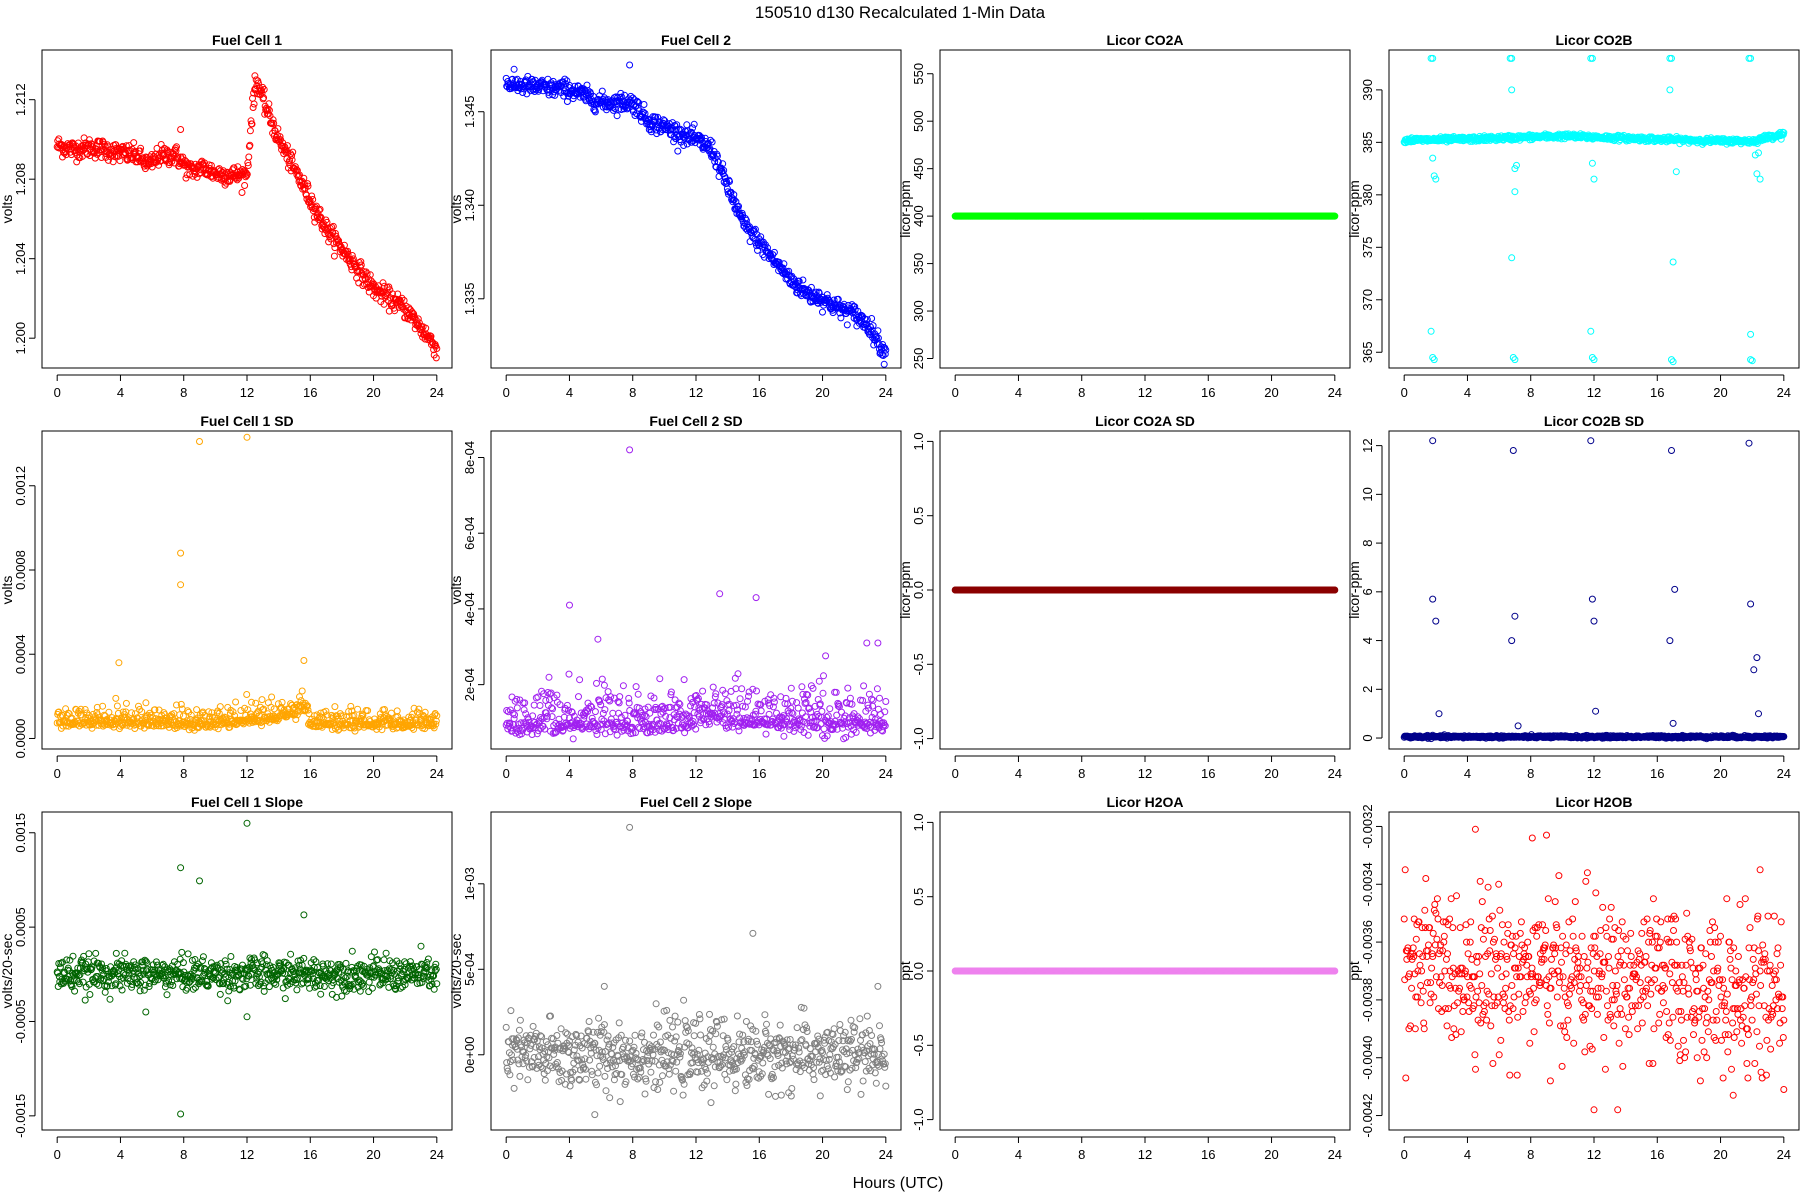 This screenshot has height=1200, width=1800. Describe the element at coordinates (696, 40) in the screenshot. I see `panel-title: Fuel Cell 2` at that location.